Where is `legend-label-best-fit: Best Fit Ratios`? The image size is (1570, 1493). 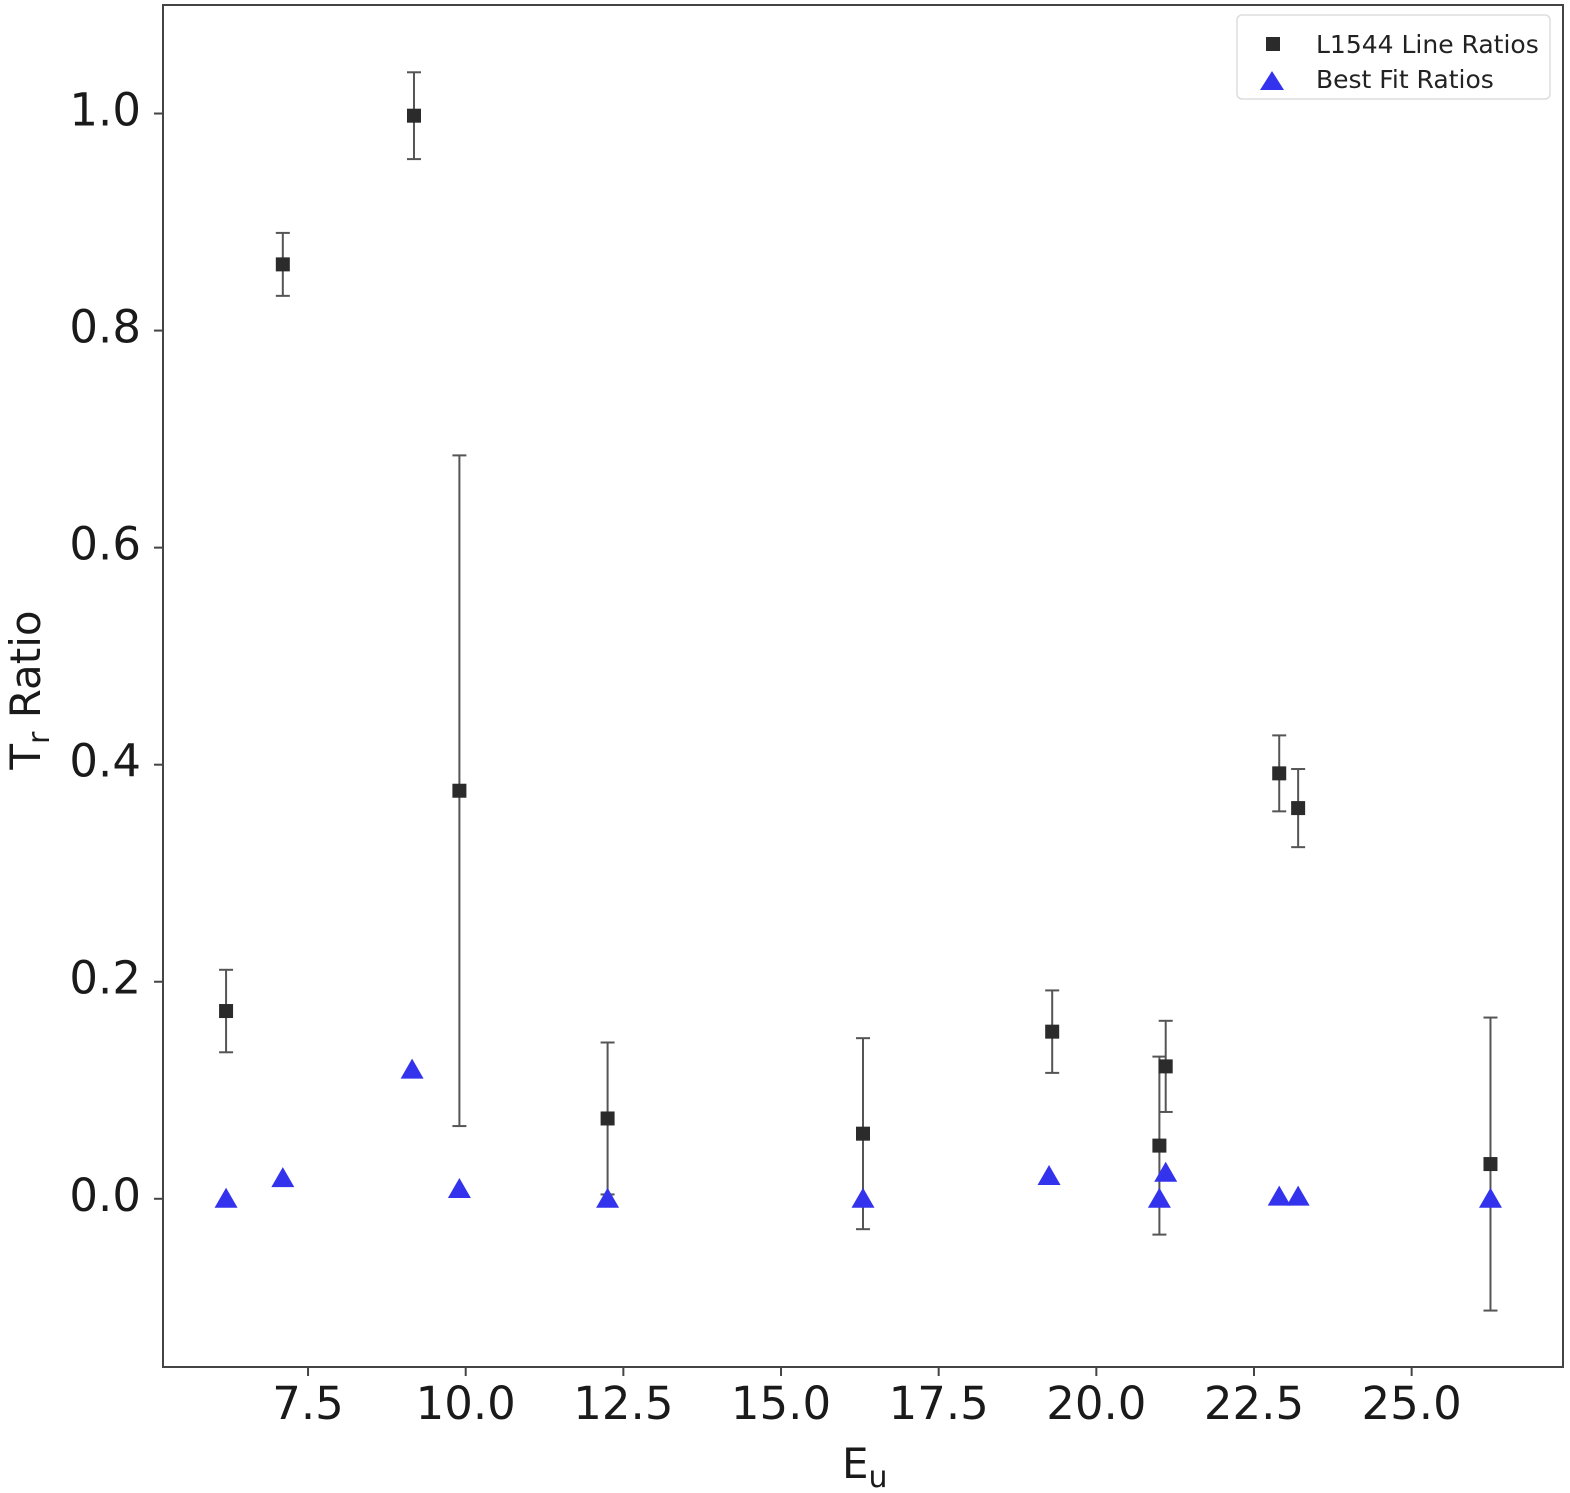 legend-label-best-fit: Best Fit Ratios is located at coordinates (1405, 79).